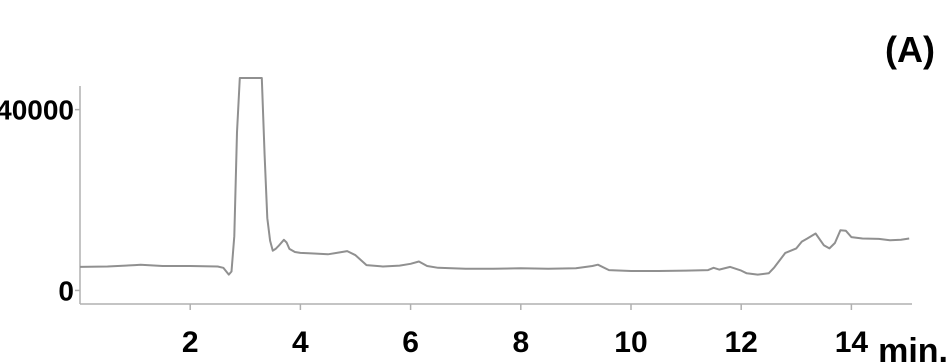  What do you see at coordinates (300, 342) in the screenshot?
I see `x-tick-label: 4` at bounding box center [300, 342].